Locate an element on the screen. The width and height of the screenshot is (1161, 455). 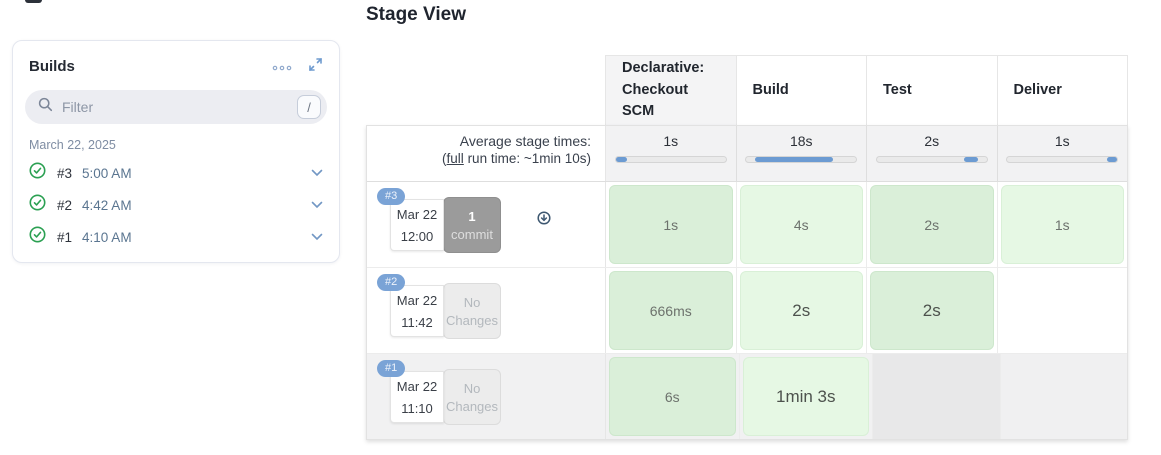
stage-cell-col: 6s is located at coordinates (673, 396).